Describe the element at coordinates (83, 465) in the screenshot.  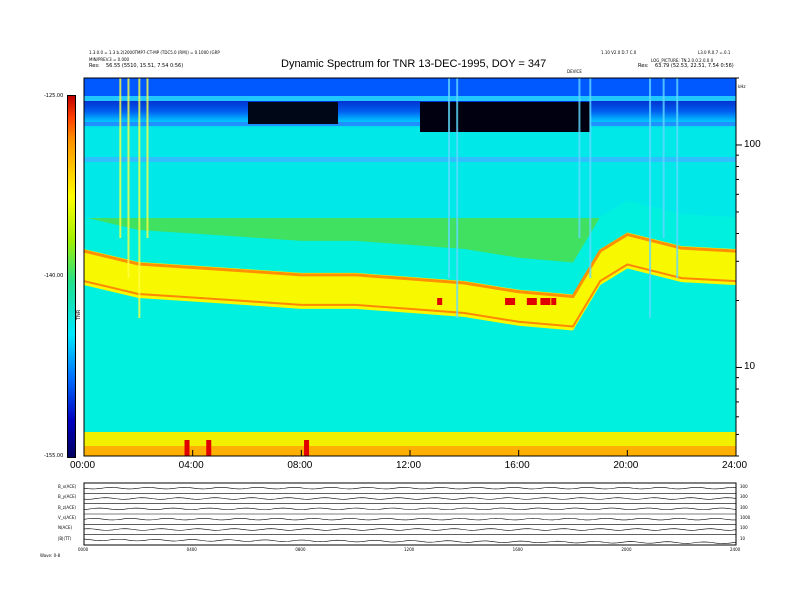
I see `x-tick-label: 00:00` at that location.